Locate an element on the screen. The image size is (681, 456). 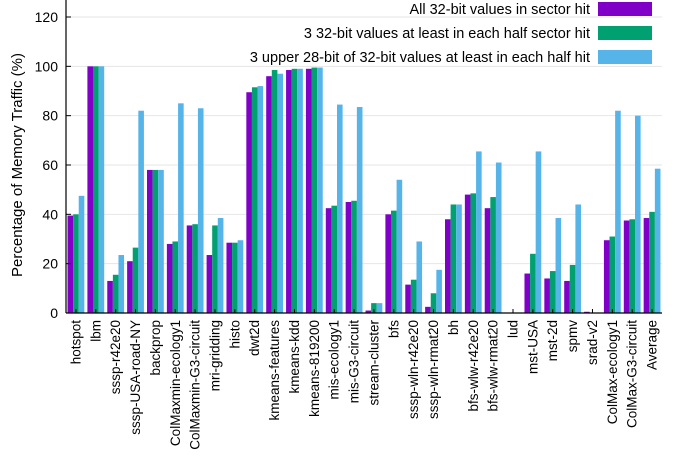
x-category-label: mis-ecology1 is located at coordinates (334, 360).